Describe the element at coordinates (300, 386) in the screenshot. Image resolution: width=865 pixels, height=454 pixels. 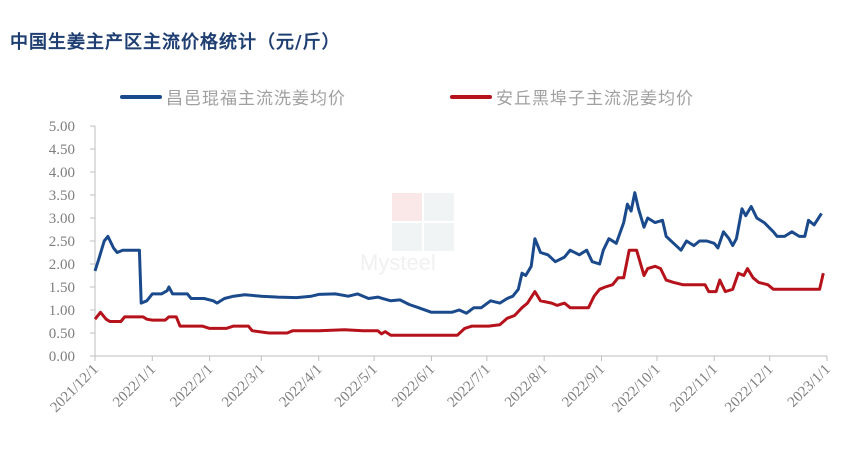
I see `x-tick-label: 2022/4/1` at that location.